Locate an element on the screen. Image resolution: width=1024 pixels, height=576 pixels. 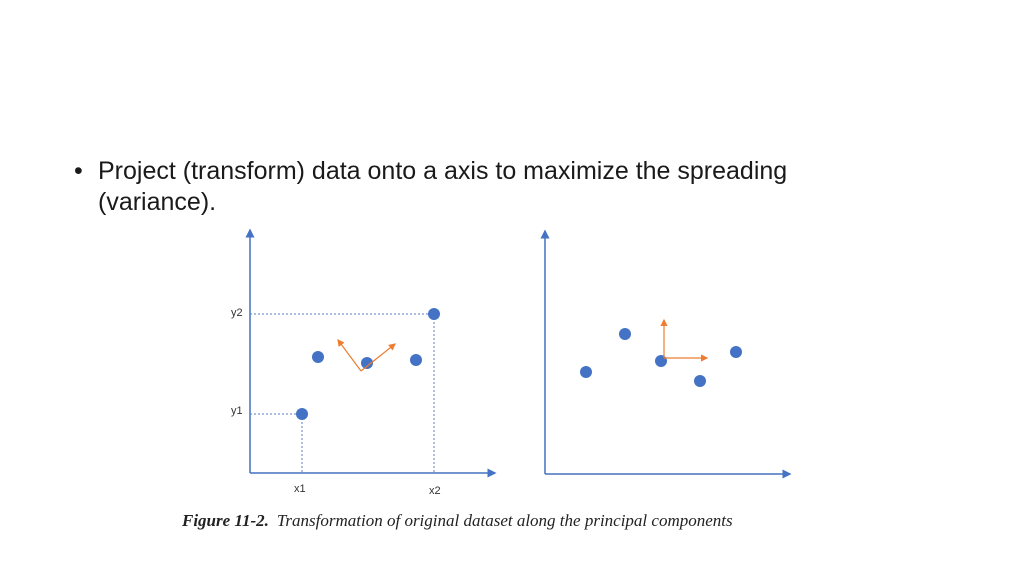
right-scatter-chart is located at coordinates (666, 354).